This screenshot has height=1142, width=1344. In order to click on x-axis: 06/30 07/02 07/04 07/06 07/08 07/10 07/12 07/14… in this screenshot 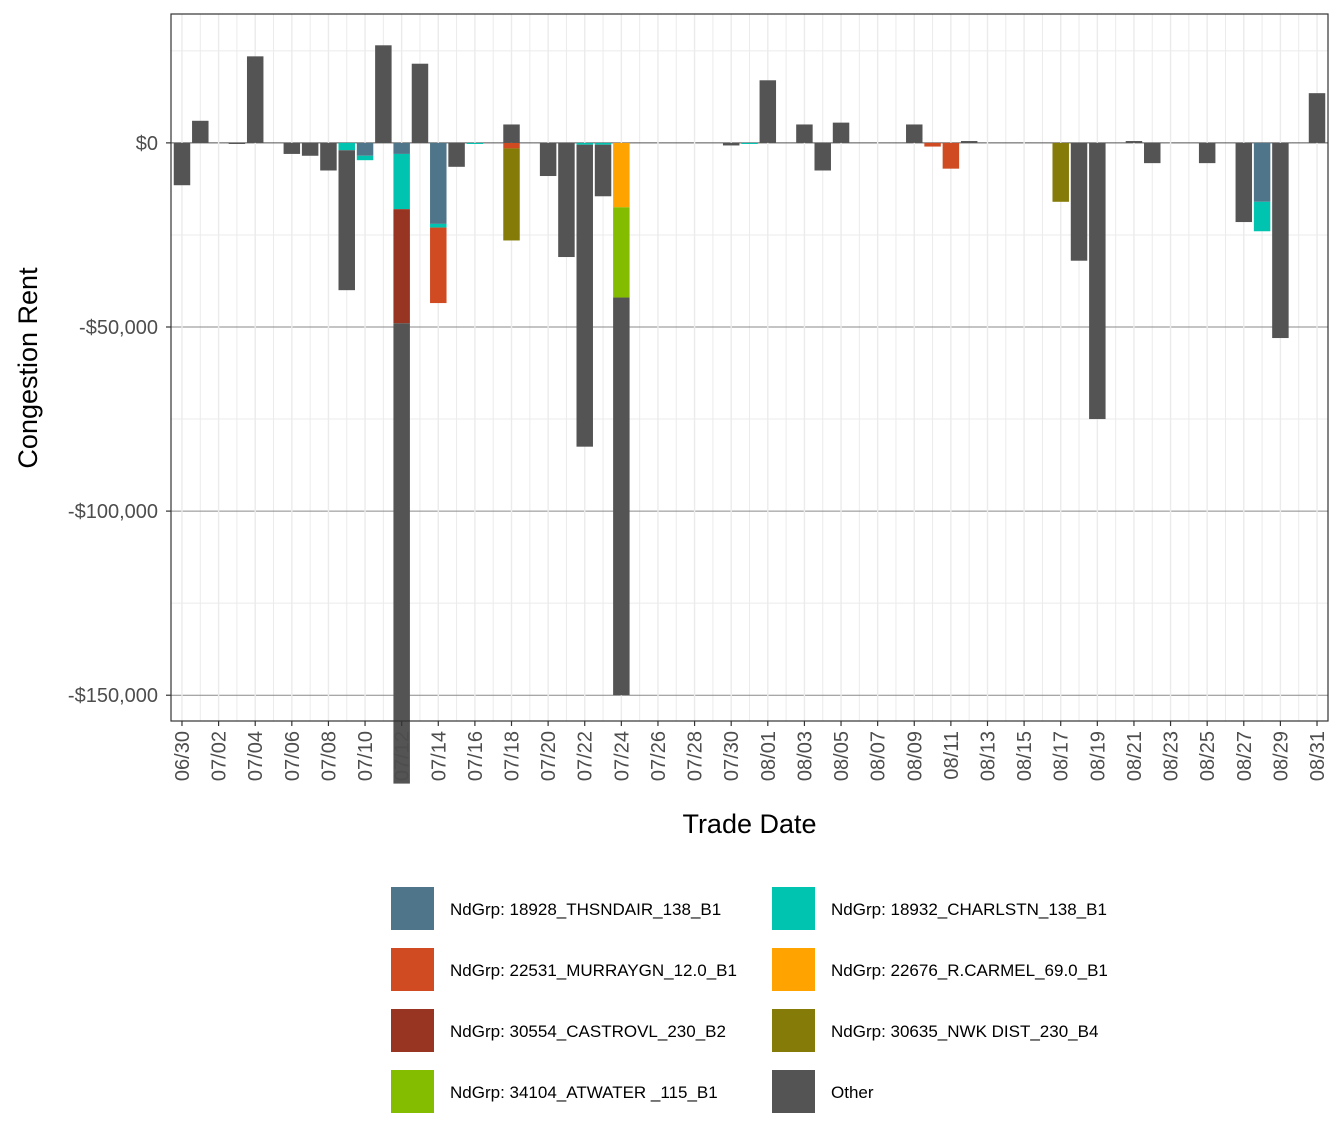, I will do `click(750, 751)`.